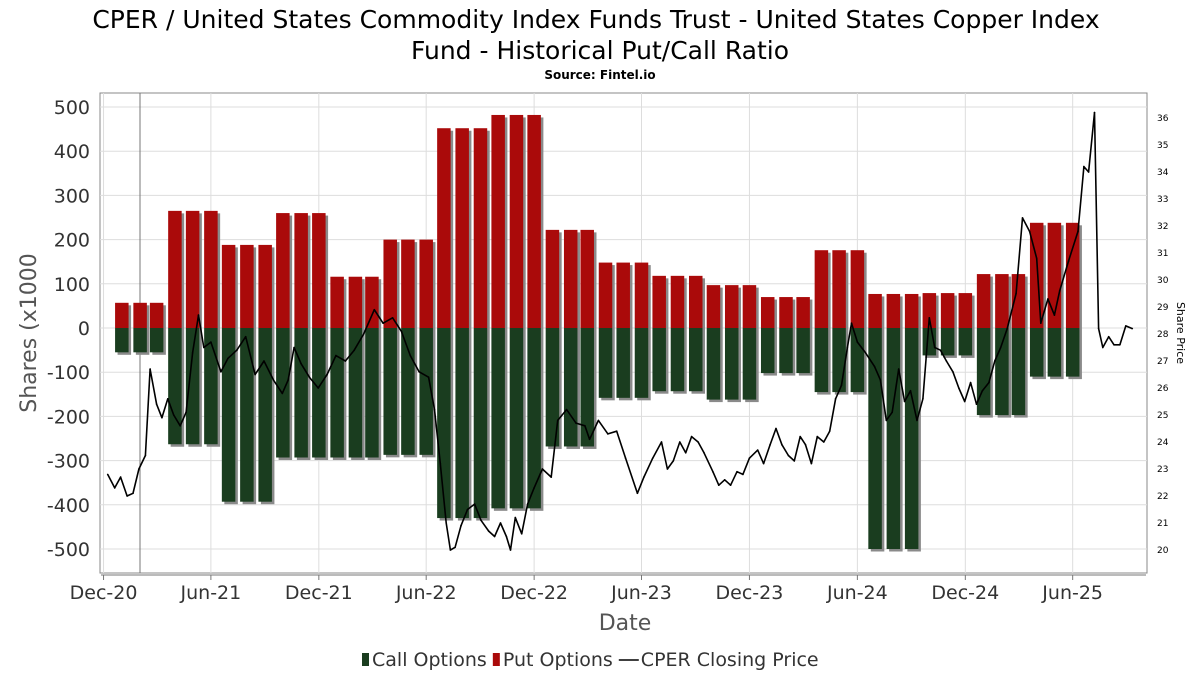  Describe the element at coordinates (426, 593) in the screenshot. I see `x-tick-label-3: Jun-22` at that location.